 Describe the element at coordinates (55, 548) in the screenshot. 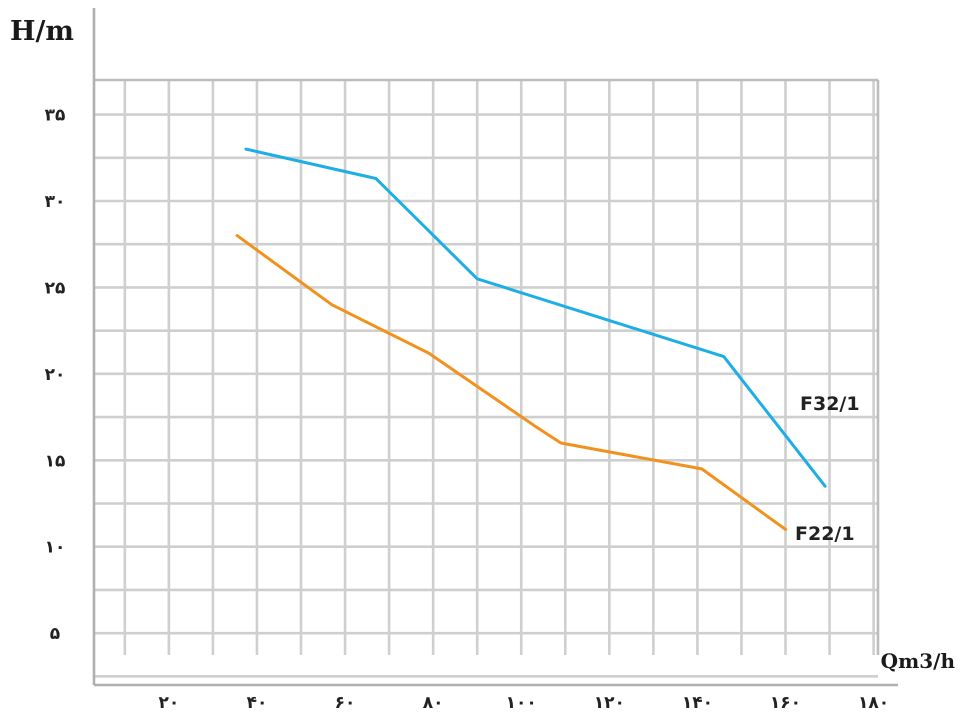

I see `y-tick-label: ۱۰` at that location.